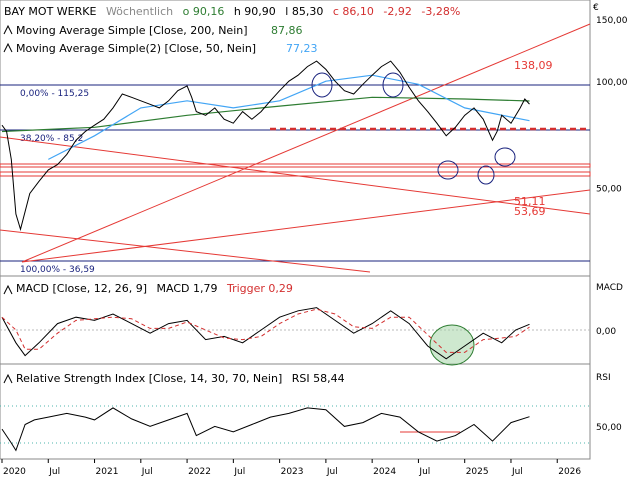 The height and width of the screenshot is (480, 640). I want to click on x-tick-1: Jul, so click(54, 472).